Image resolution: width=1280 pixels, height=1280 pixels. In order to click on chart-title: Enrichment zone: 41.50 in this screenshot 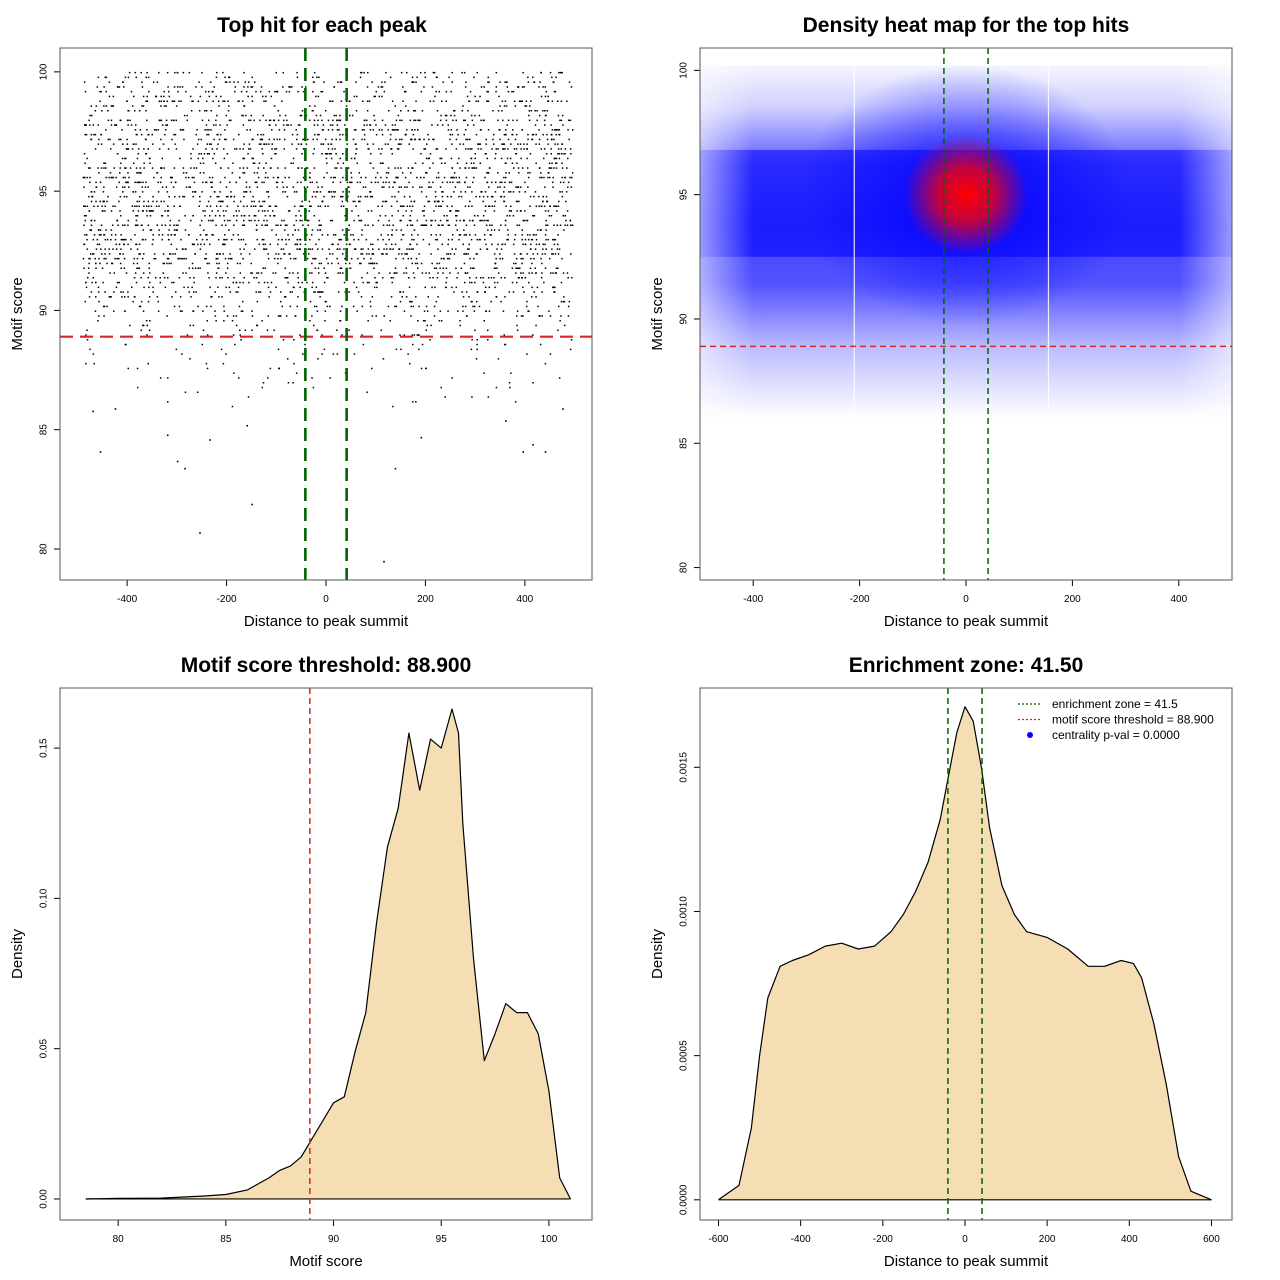, I will do `click(966, 665)`.